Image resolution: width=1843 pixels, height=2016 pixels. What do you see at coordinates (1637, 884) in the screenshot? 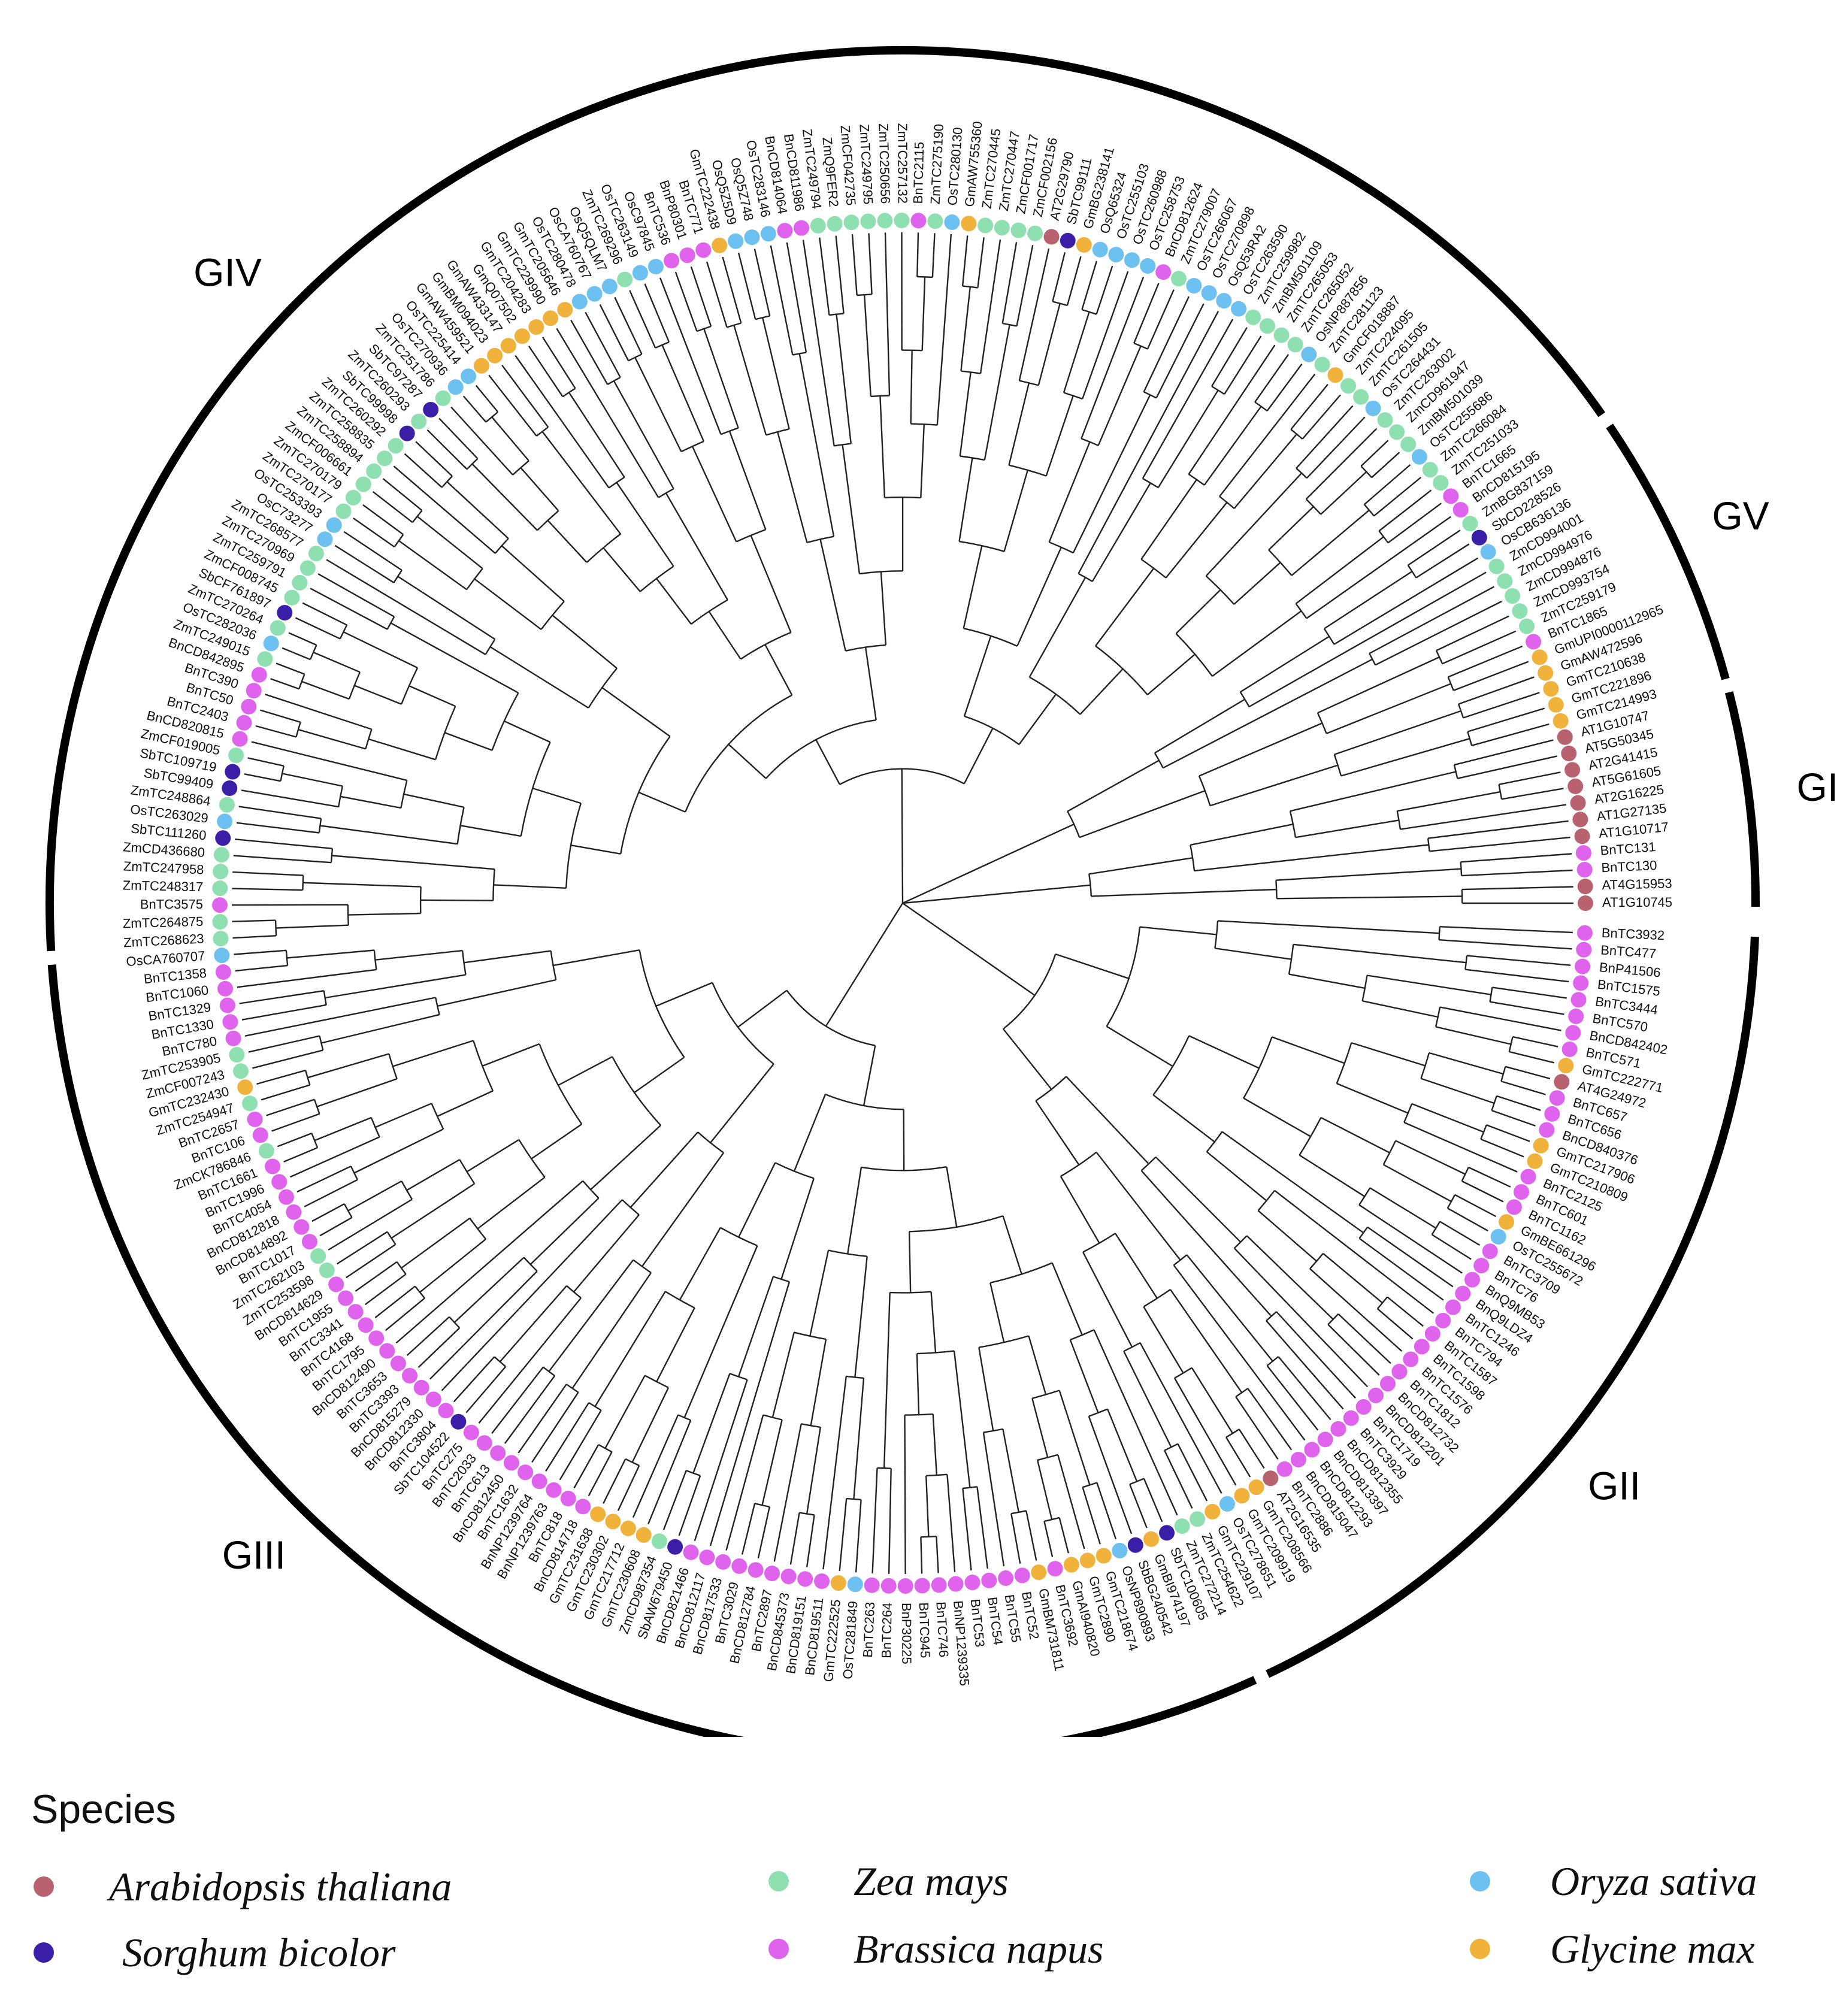
I see `leaf-label-AT4G15953: AT4G15953` at bounding box center [1637, 884].